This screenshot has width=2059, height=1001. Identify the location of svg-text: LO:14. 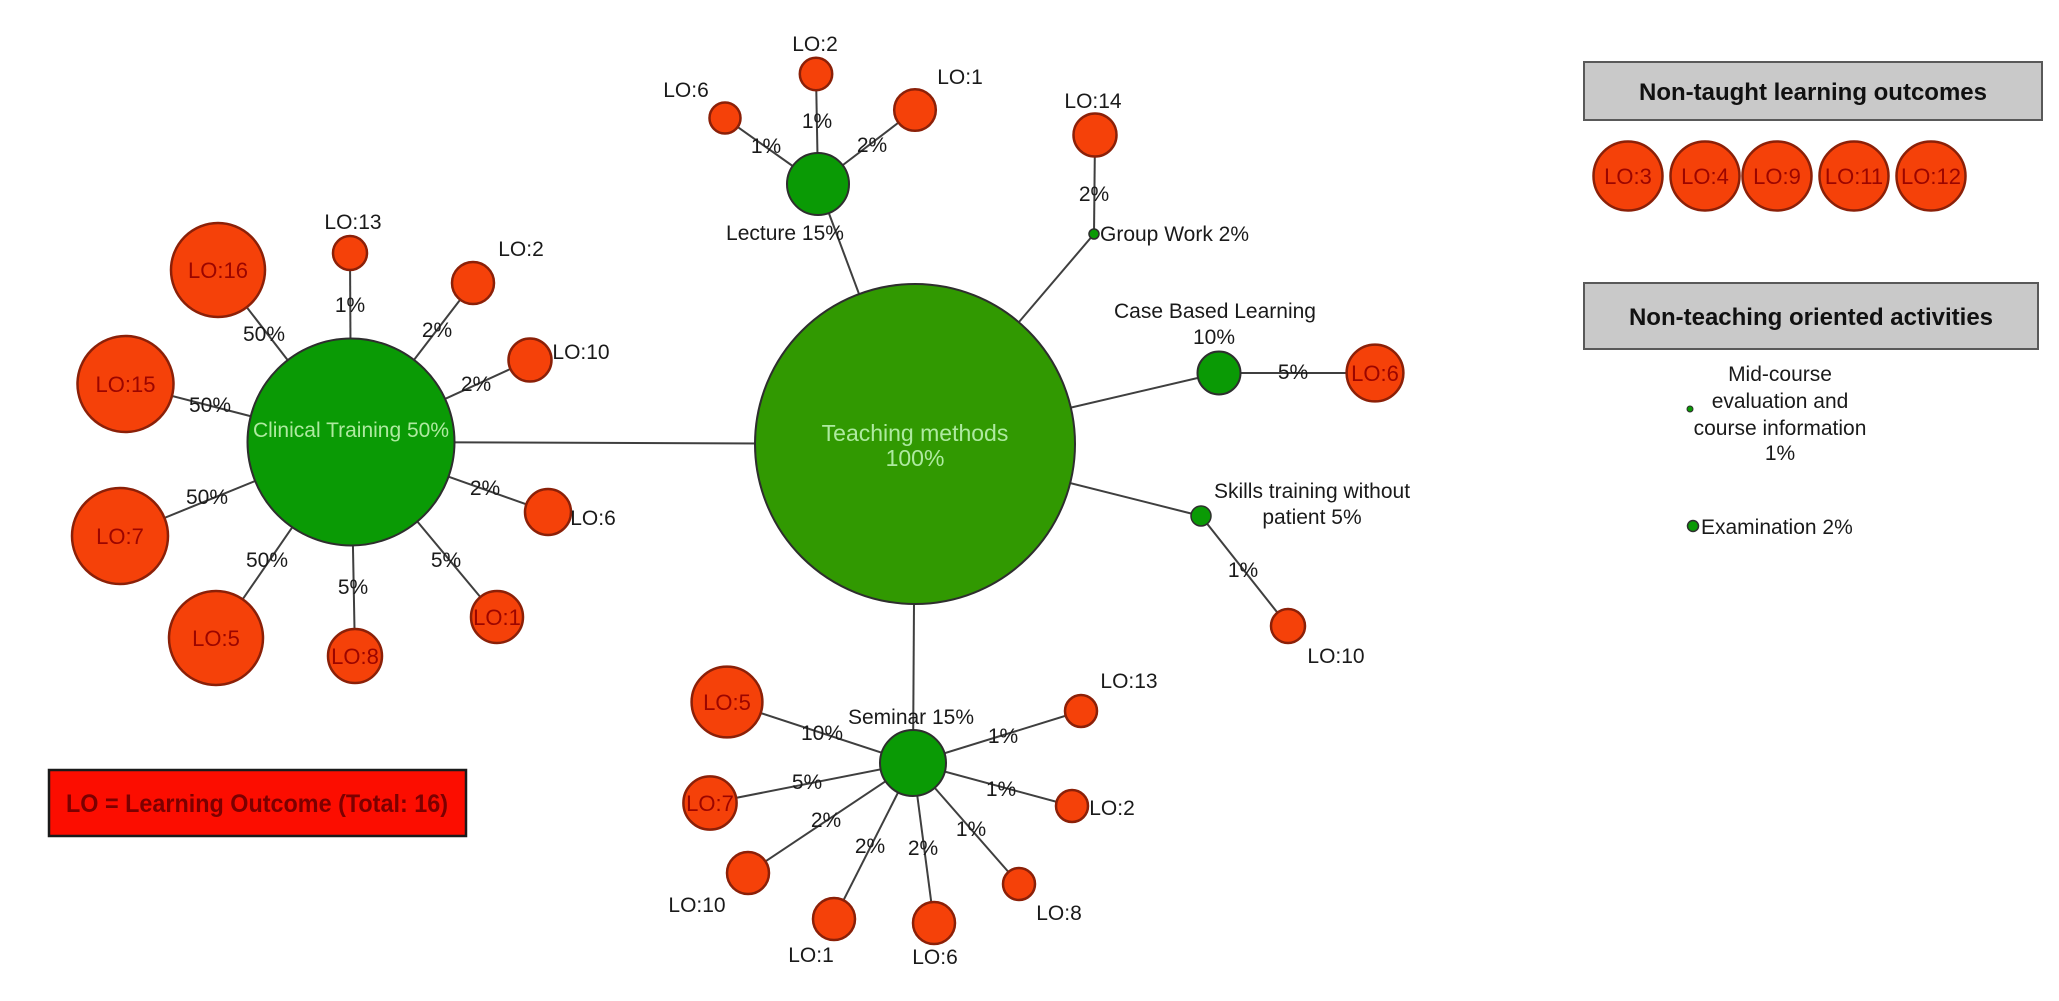
(1093, 101).